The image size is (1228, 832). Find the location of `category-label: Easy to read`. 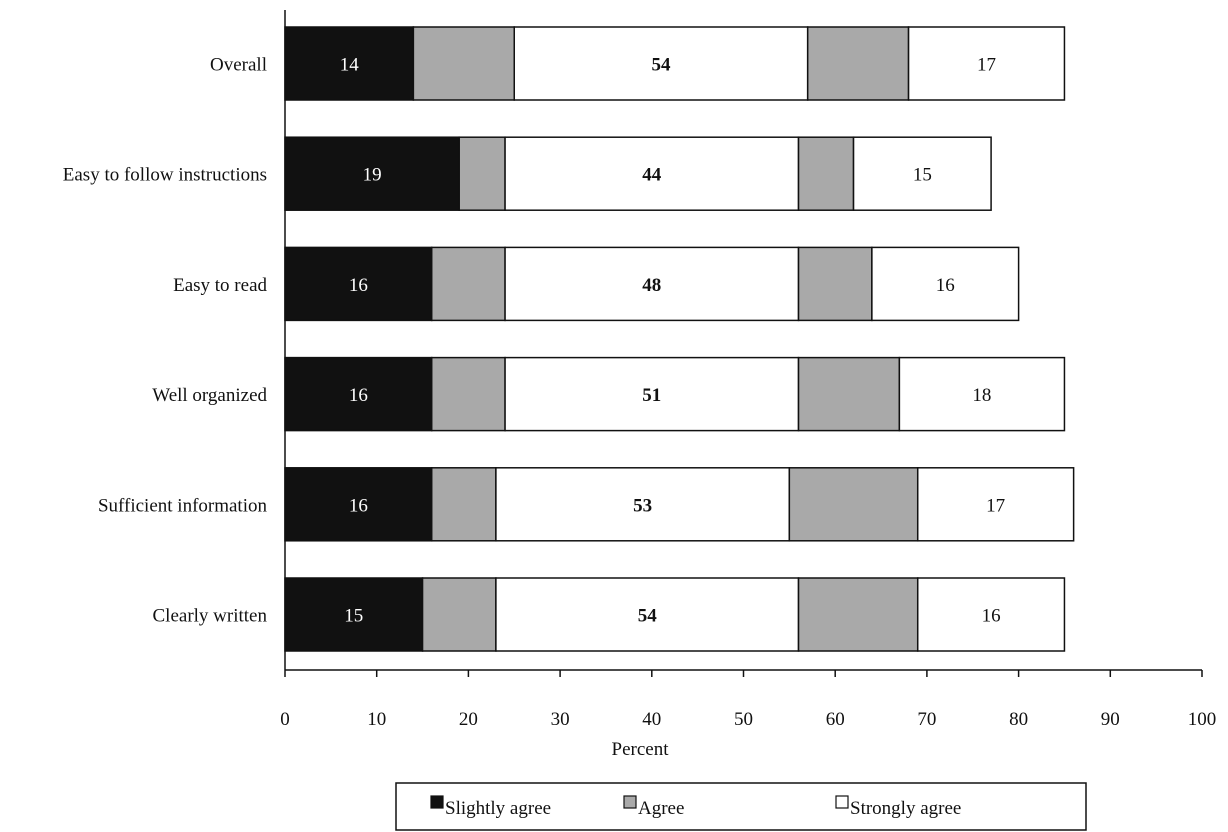

category-label: Easy to read is located at coordinates (220, 285).